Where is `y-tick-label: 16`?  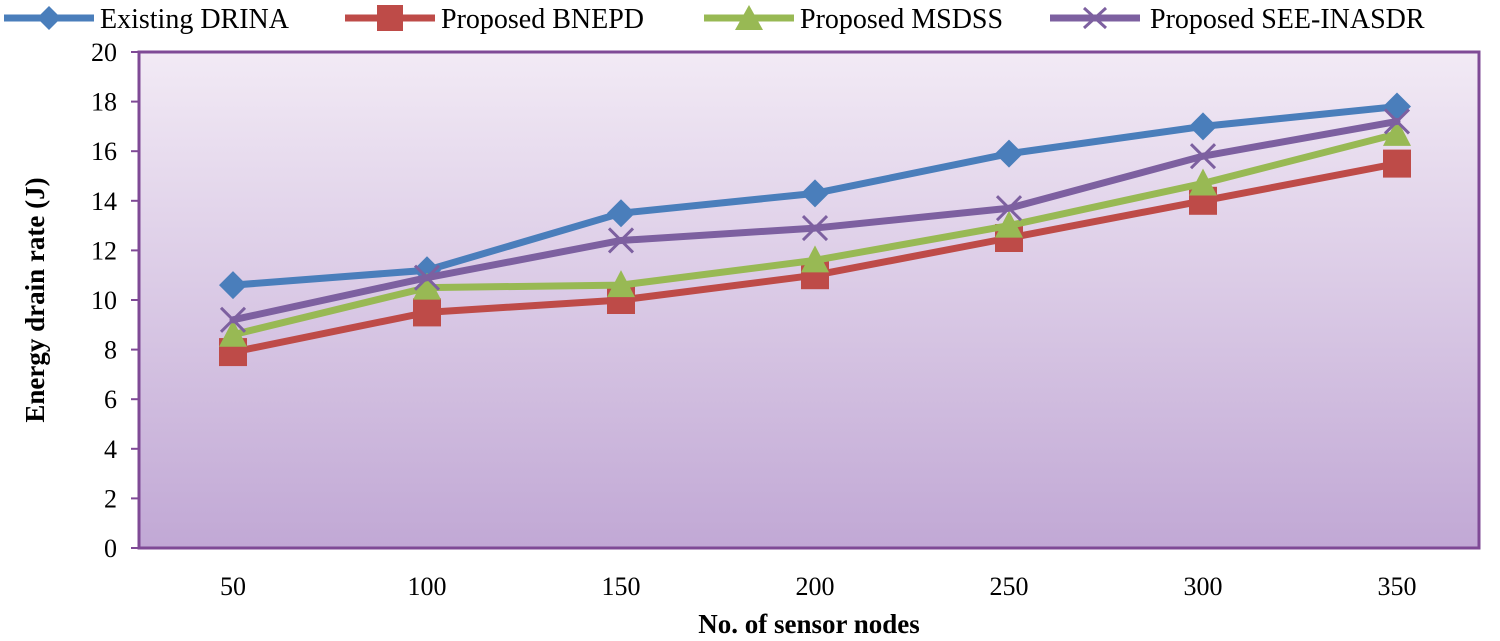
y-tick-label: 16 is located at coordinates (104, 151).